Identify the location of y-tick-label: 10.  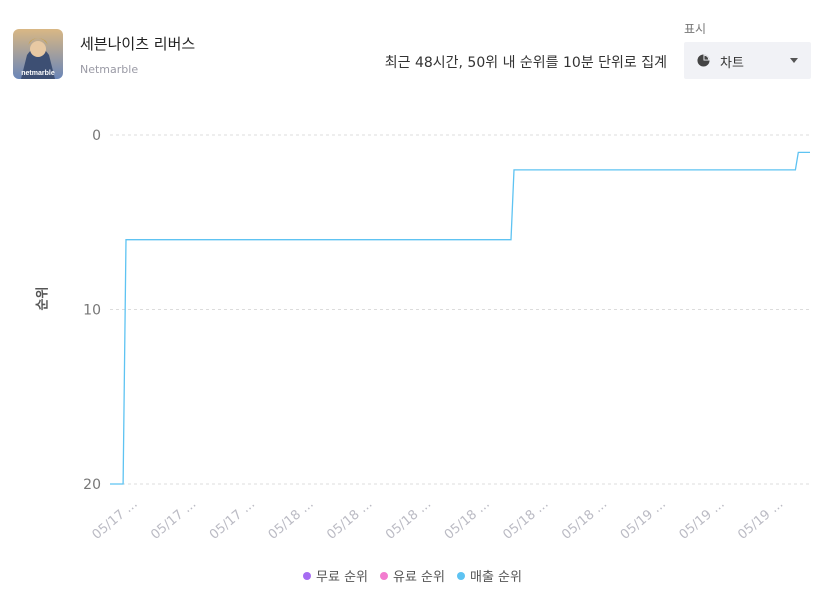
(92, 311).